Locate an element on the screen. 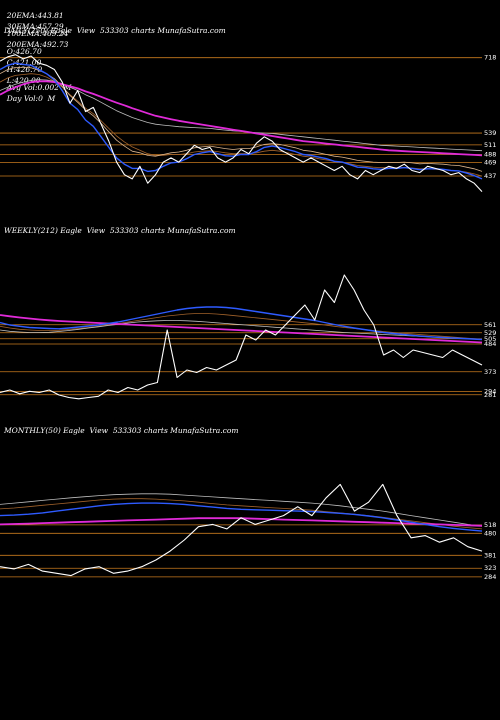 This screenshot has height=720, width=500. low-value: 420.00 is located at coordinates (27, 80).